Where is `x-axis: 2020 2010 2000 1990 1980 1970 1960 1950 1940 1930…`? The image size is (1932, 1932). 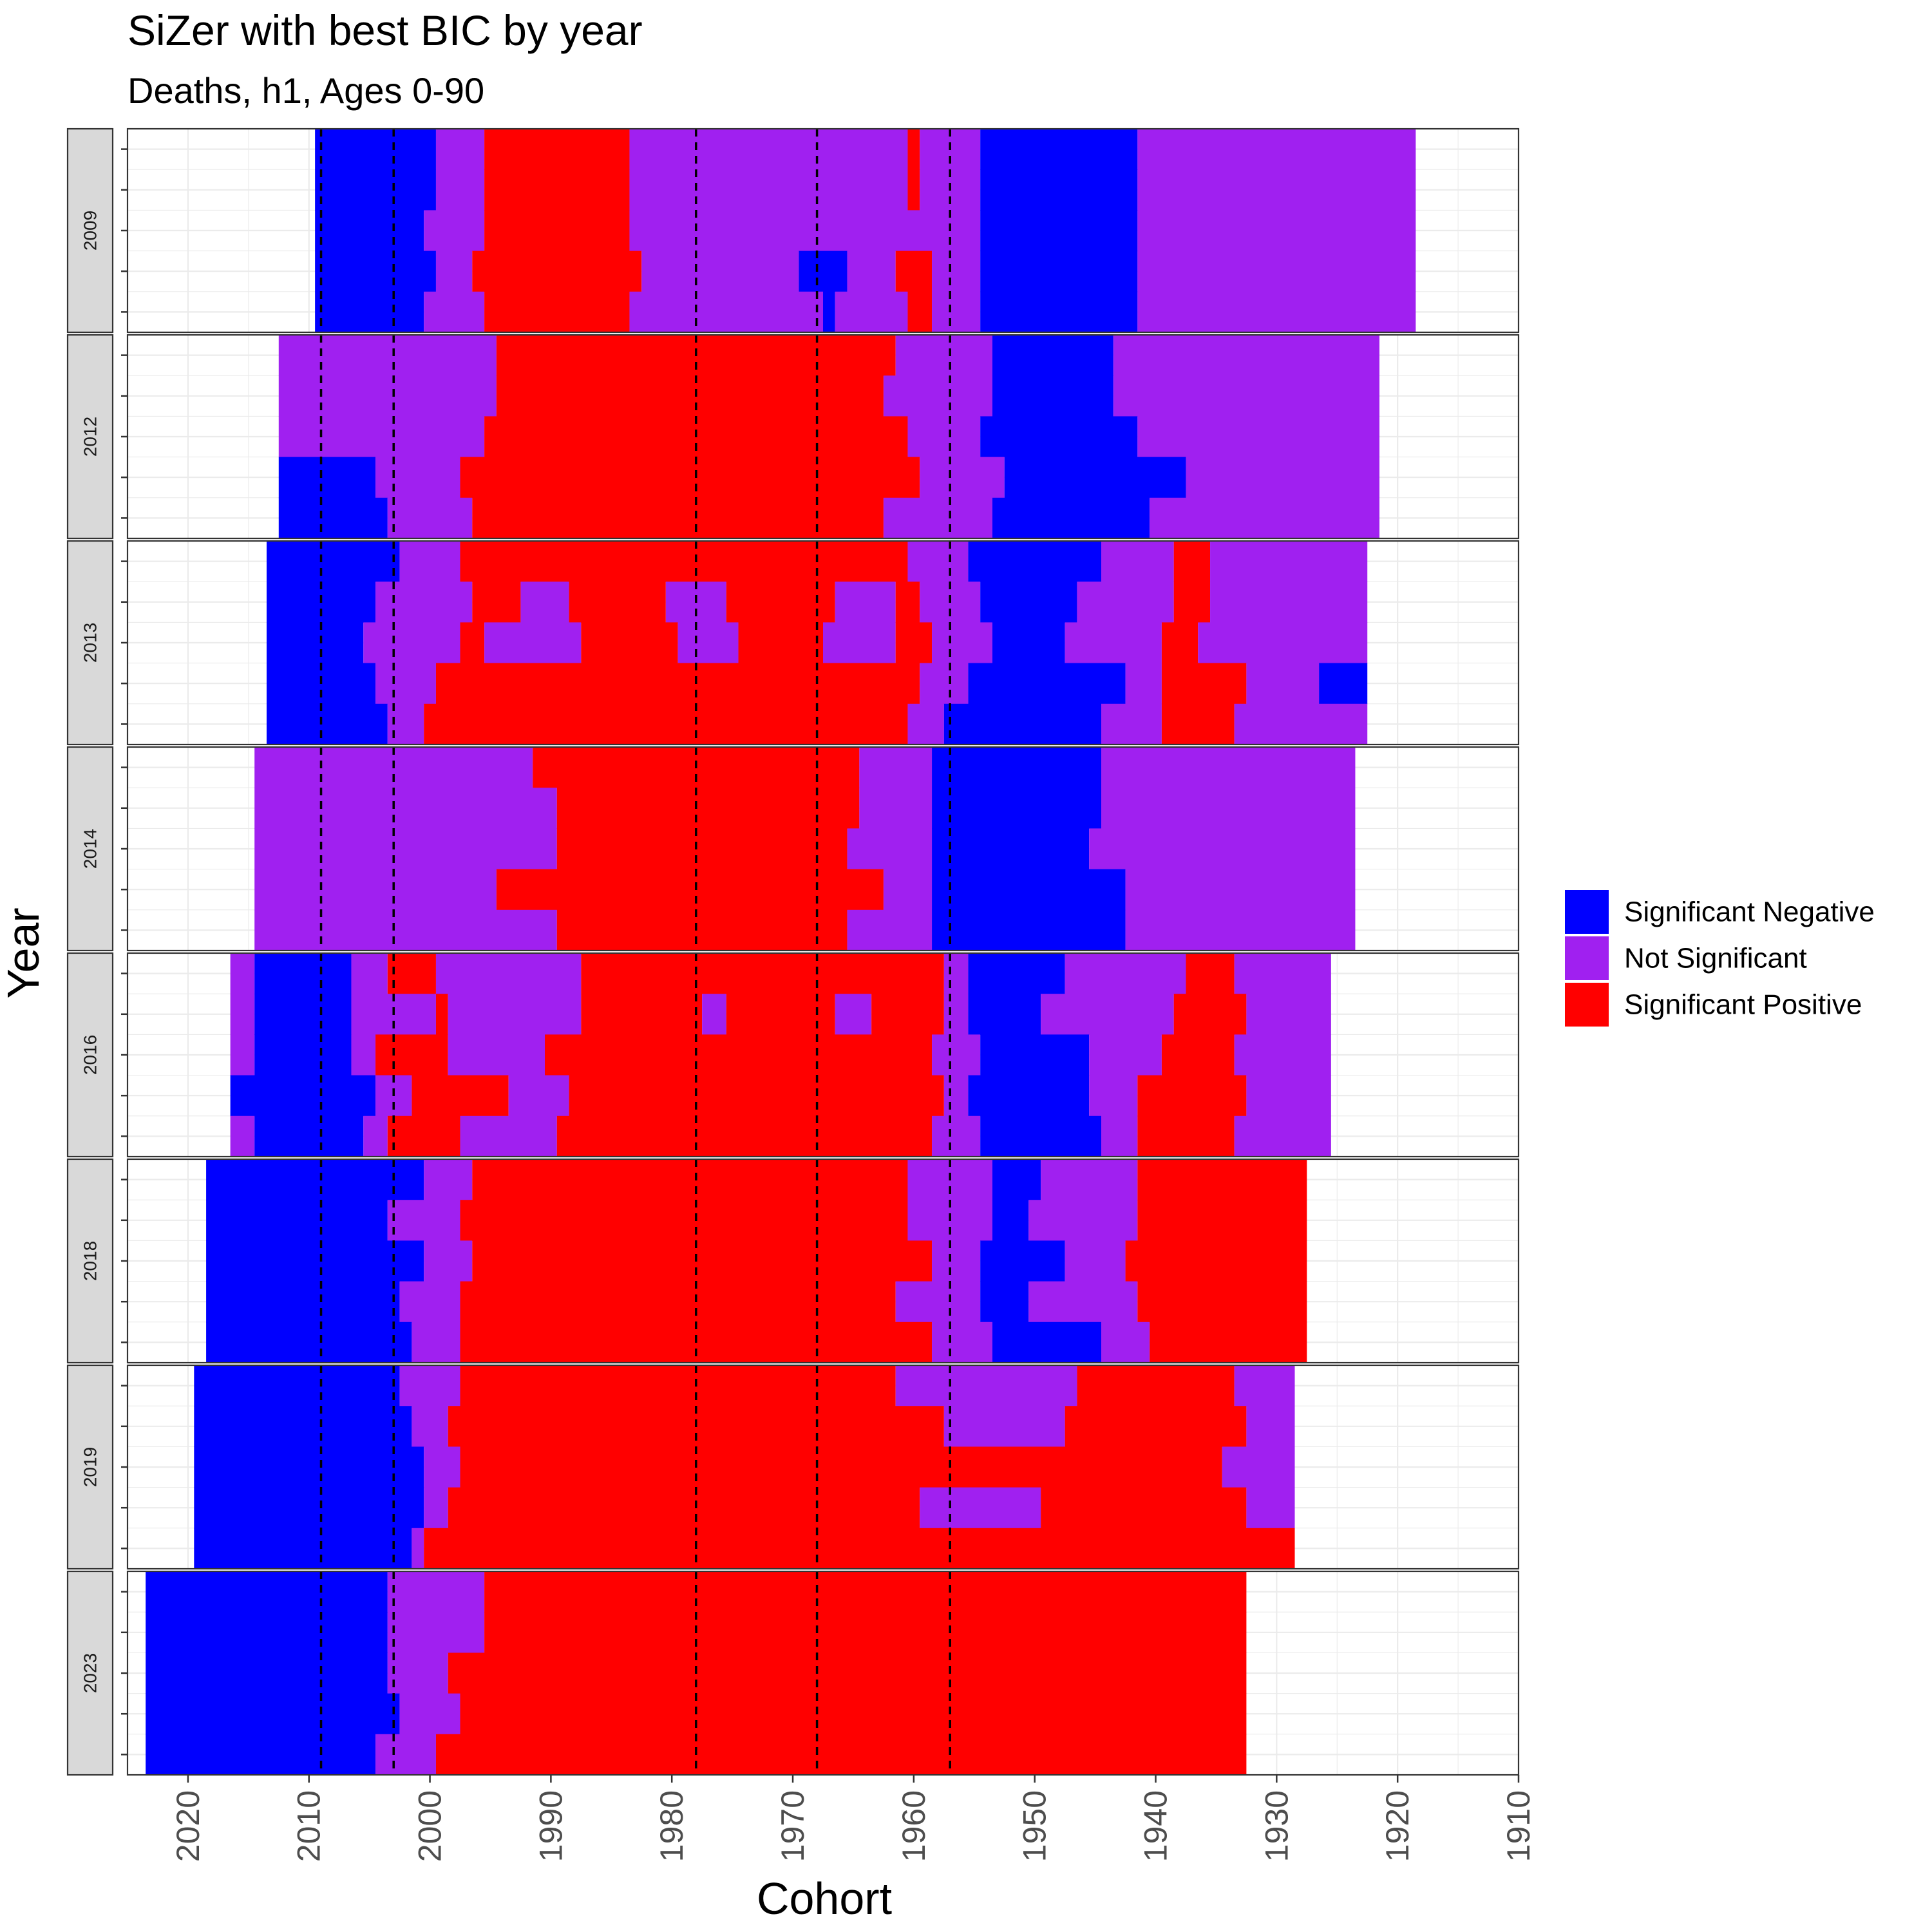 x-axis: 2020 2010 2000 1990 1980 1970 1960 1950 1940 1930… is located at coordinates (853, 1818).